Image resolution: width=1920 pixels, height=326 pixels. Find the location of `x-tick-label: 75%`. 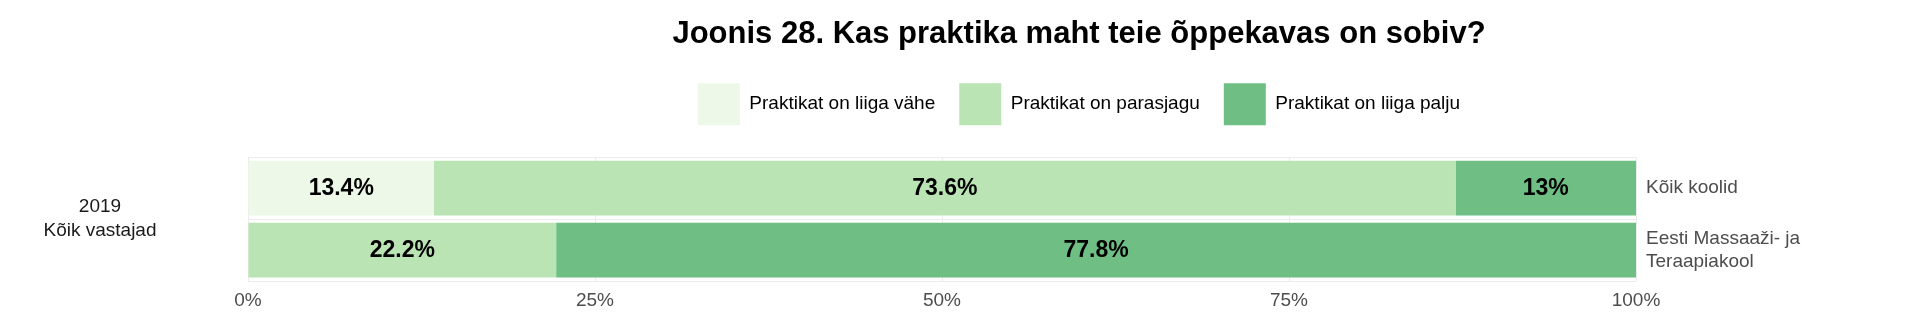

x-tick-label: 75% is located at coordinates (1289, 299).